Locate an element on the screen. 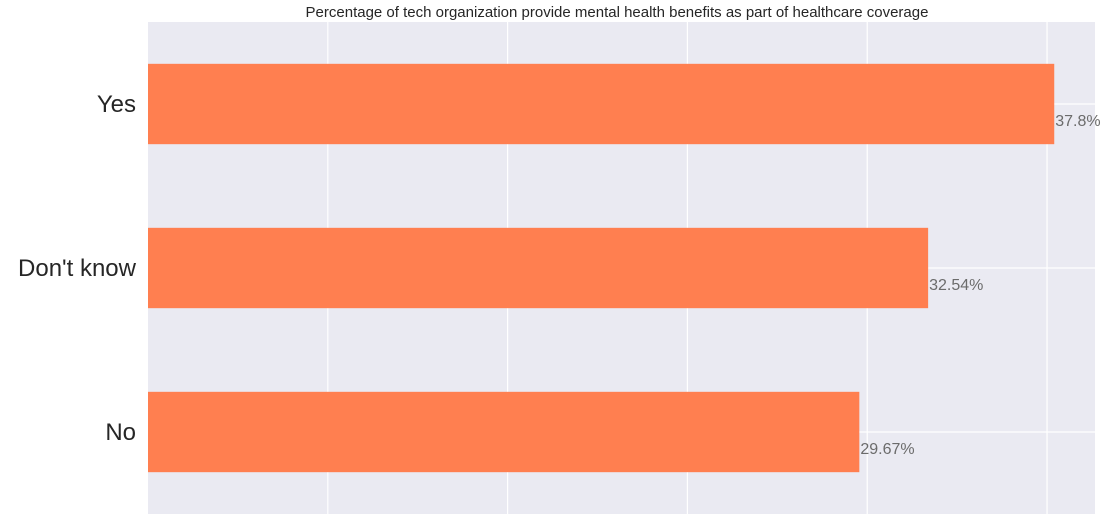 This screenshot has height=522, width=1105. category-label: Don't know is located at coordinates (77, 268).